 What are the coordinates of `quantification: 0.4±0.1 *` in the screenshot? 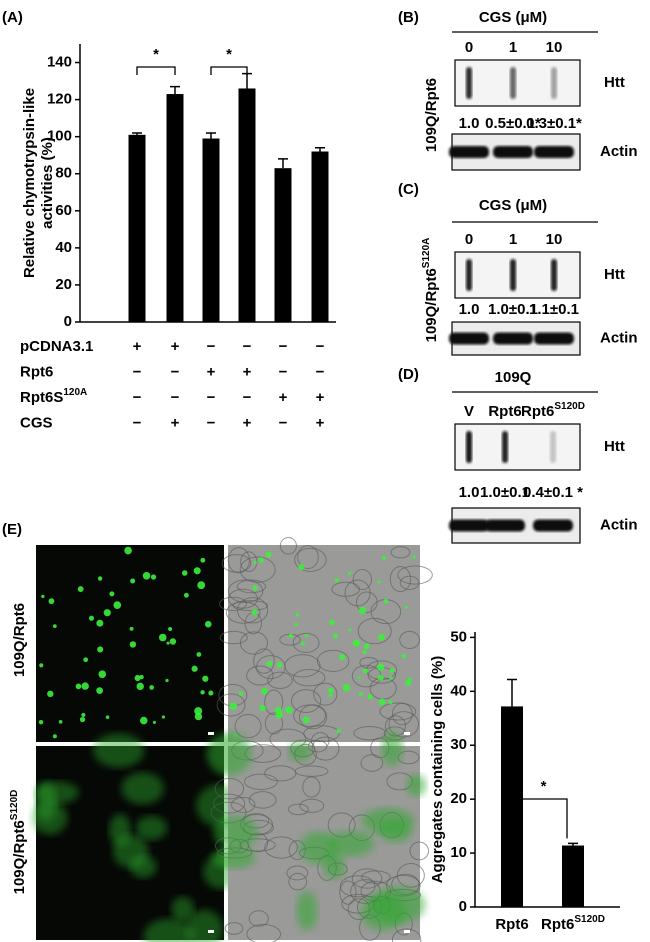 It's located at (553, 492).